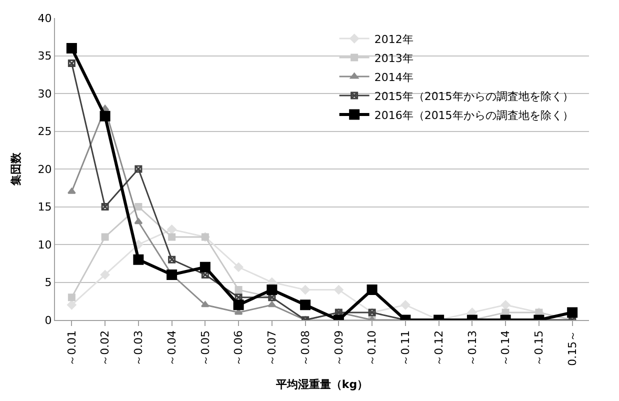 The image size is (619, 401). Describe the element at coordinates (394, 39) in the screenshot. I see `legend-label: 2012年` at that location.